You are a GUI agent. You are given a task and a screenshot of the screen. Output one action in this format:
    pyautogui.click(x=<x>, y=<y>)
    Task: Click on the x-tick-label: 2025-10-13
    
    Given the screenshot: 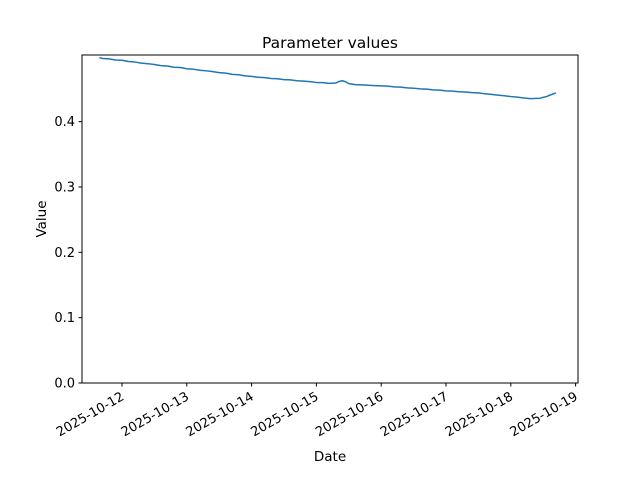 What is the action you would take?
    pyautogui.click(x=155, y=414)
    